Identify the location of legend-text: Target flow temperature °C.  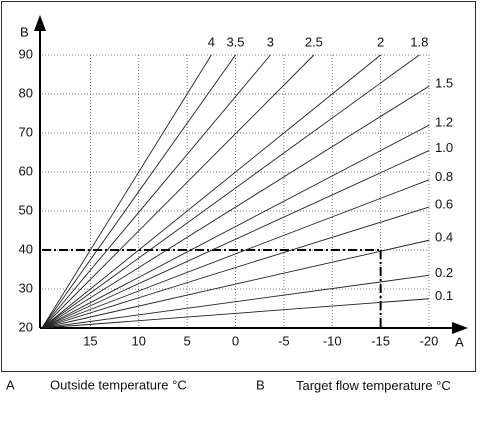
(373, 385).